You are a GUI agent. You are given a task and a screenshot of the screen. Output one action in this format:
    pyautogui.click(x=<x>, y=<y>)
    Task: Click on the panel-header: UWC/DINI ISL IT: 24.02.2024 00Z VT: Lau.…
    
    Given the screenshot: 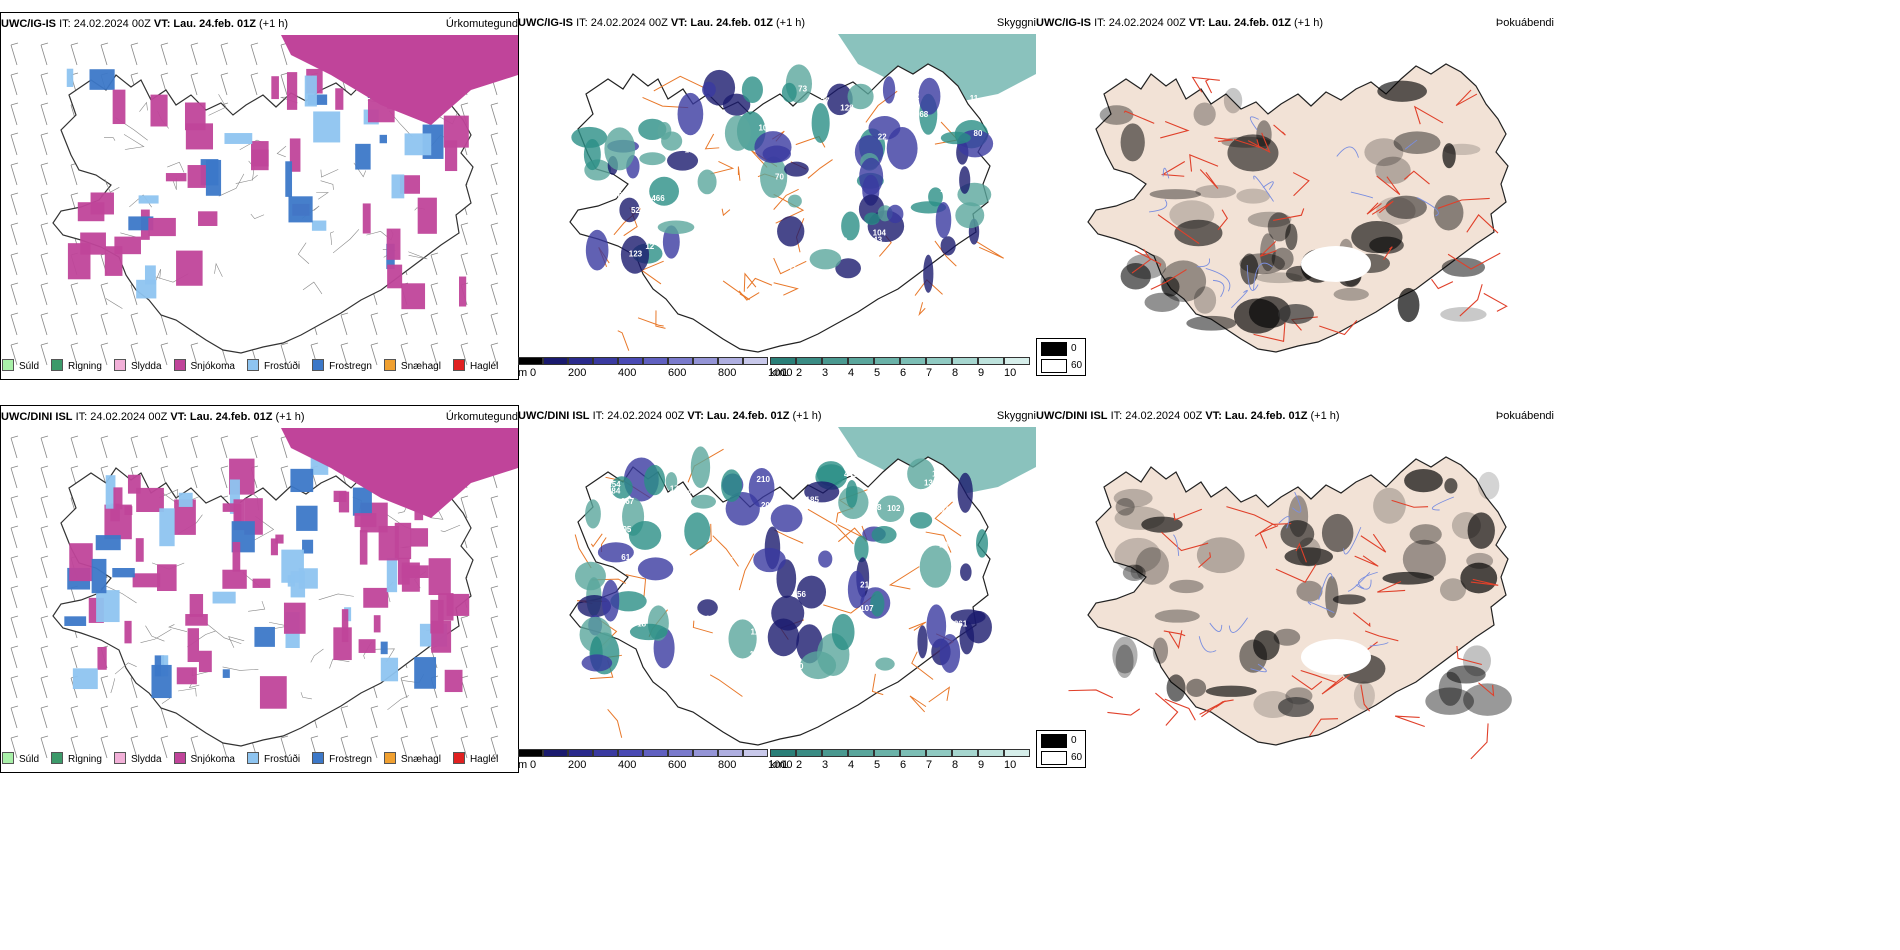 What is the action you would take?
    pyautogui.click(x=259, y=417)
    